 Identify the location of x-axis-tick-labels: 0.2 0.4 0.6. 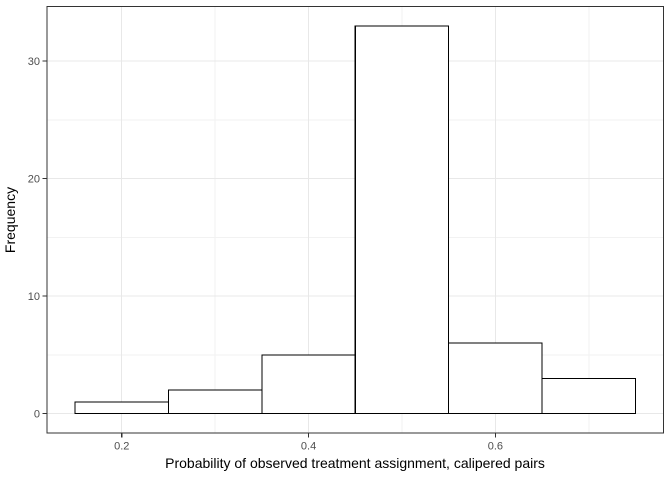
(308, 447).